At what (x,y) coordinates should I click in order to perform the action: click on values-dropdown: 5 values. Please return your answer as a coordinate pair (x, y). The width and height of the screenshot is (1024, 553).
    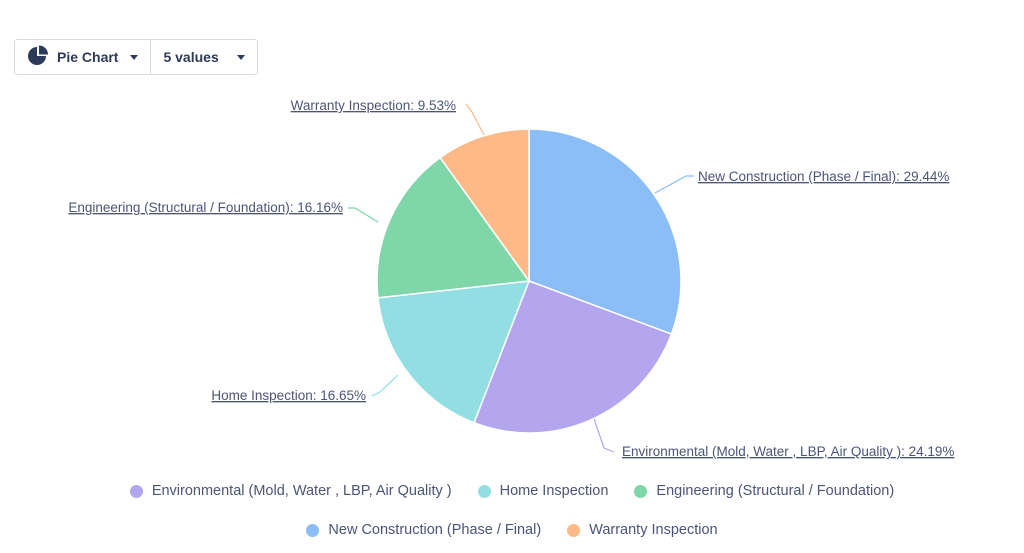
    Looking at the image, I should click on (203, 57).